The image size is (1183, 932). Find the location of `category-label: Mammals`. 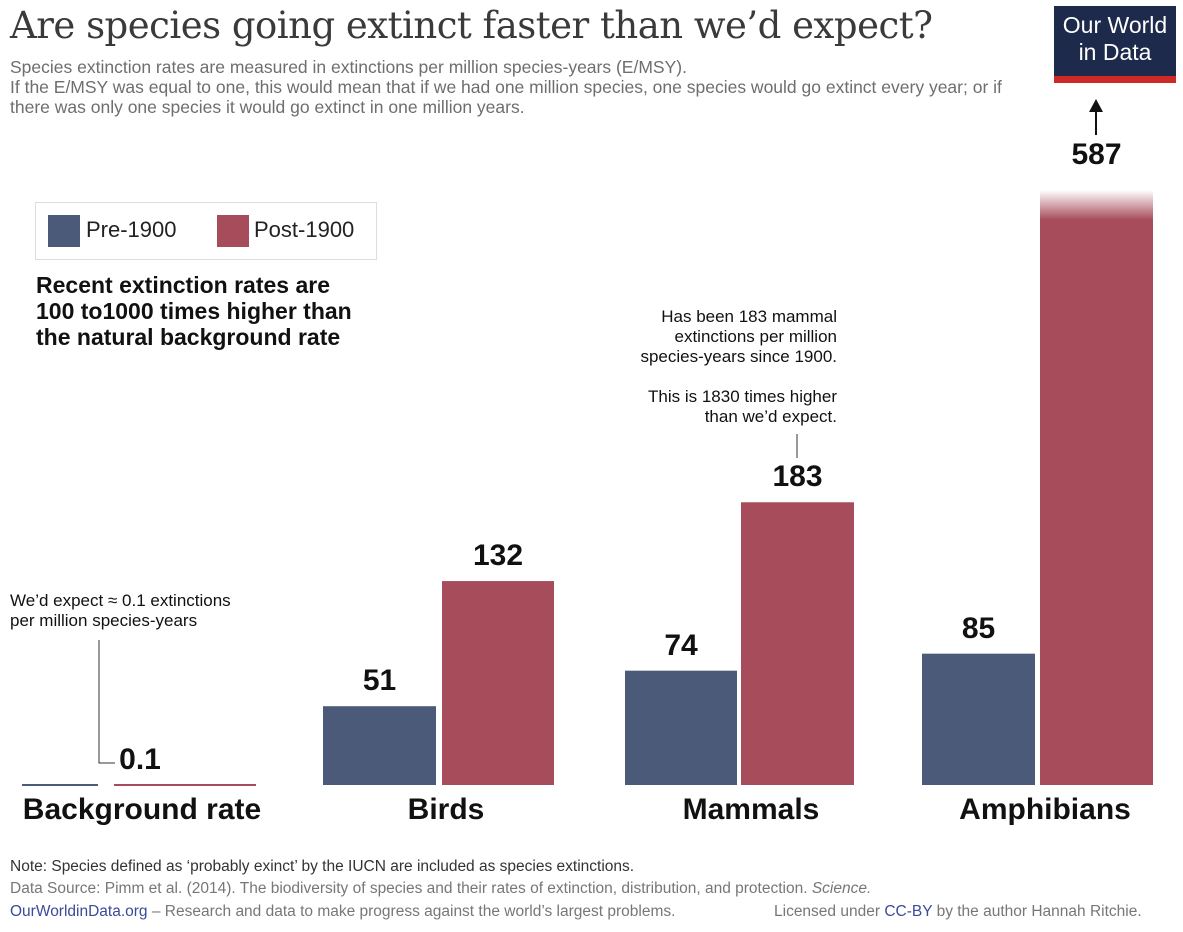

category-label: Mammals is located at coordinates (751, 809).